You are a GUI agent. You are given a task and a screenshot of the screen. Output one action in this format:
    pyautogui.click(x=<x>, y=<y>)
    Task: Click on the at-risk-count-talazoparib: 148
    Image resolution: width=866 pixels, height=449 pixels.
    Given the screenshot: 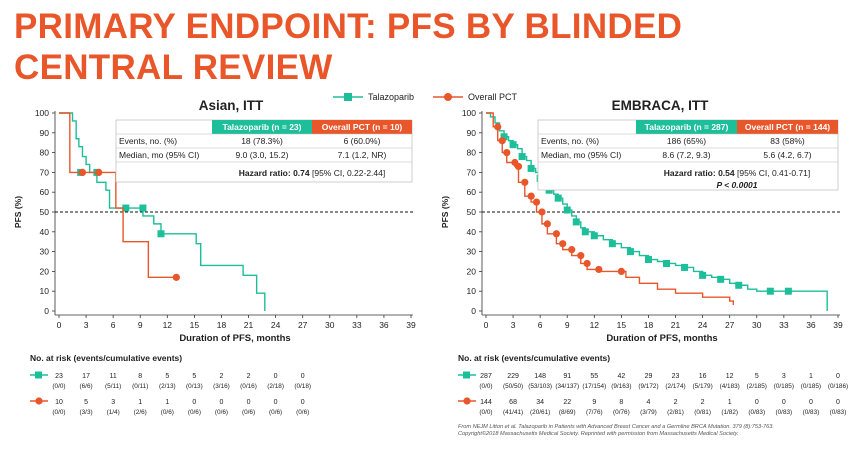 What is the action you would take?
    pyautogui.click(x=540, y=376)
    